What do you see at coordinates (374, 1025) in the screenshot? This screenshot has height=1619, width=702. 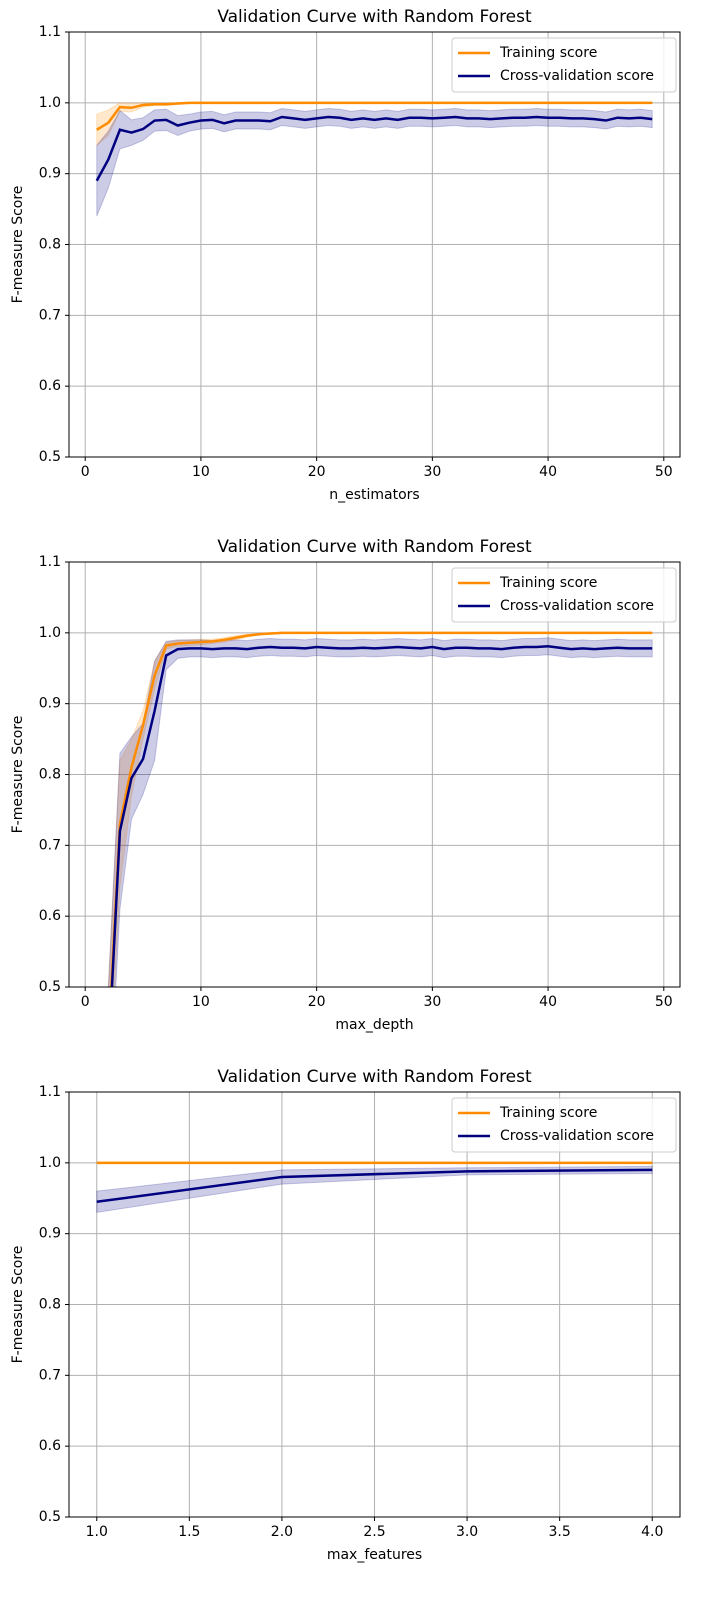 I see `x-axis-label: max_depth` at bounding box center [374, 1025].